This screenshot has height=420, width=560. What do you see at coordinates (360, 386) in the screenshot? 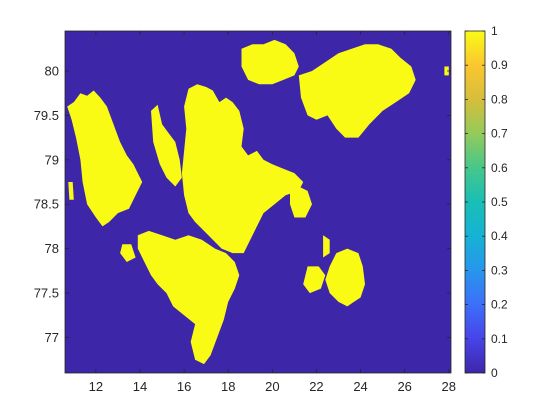
I see `x-tick-label: 24` at bounding box center [360, 386].